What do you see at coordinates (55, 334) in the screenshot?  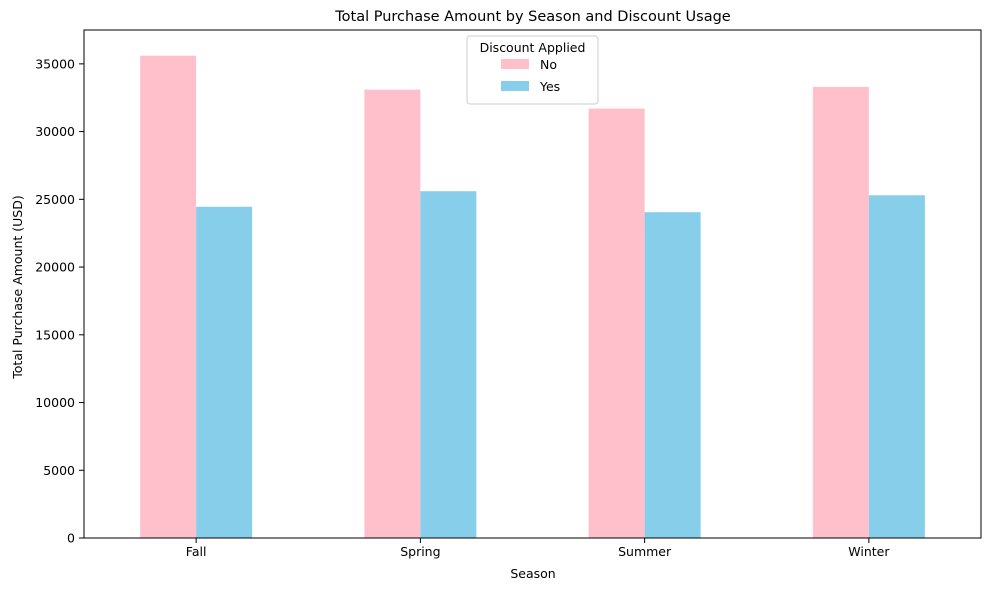 I see `y-tick-label: 15000` at bounding box center [55, 334].